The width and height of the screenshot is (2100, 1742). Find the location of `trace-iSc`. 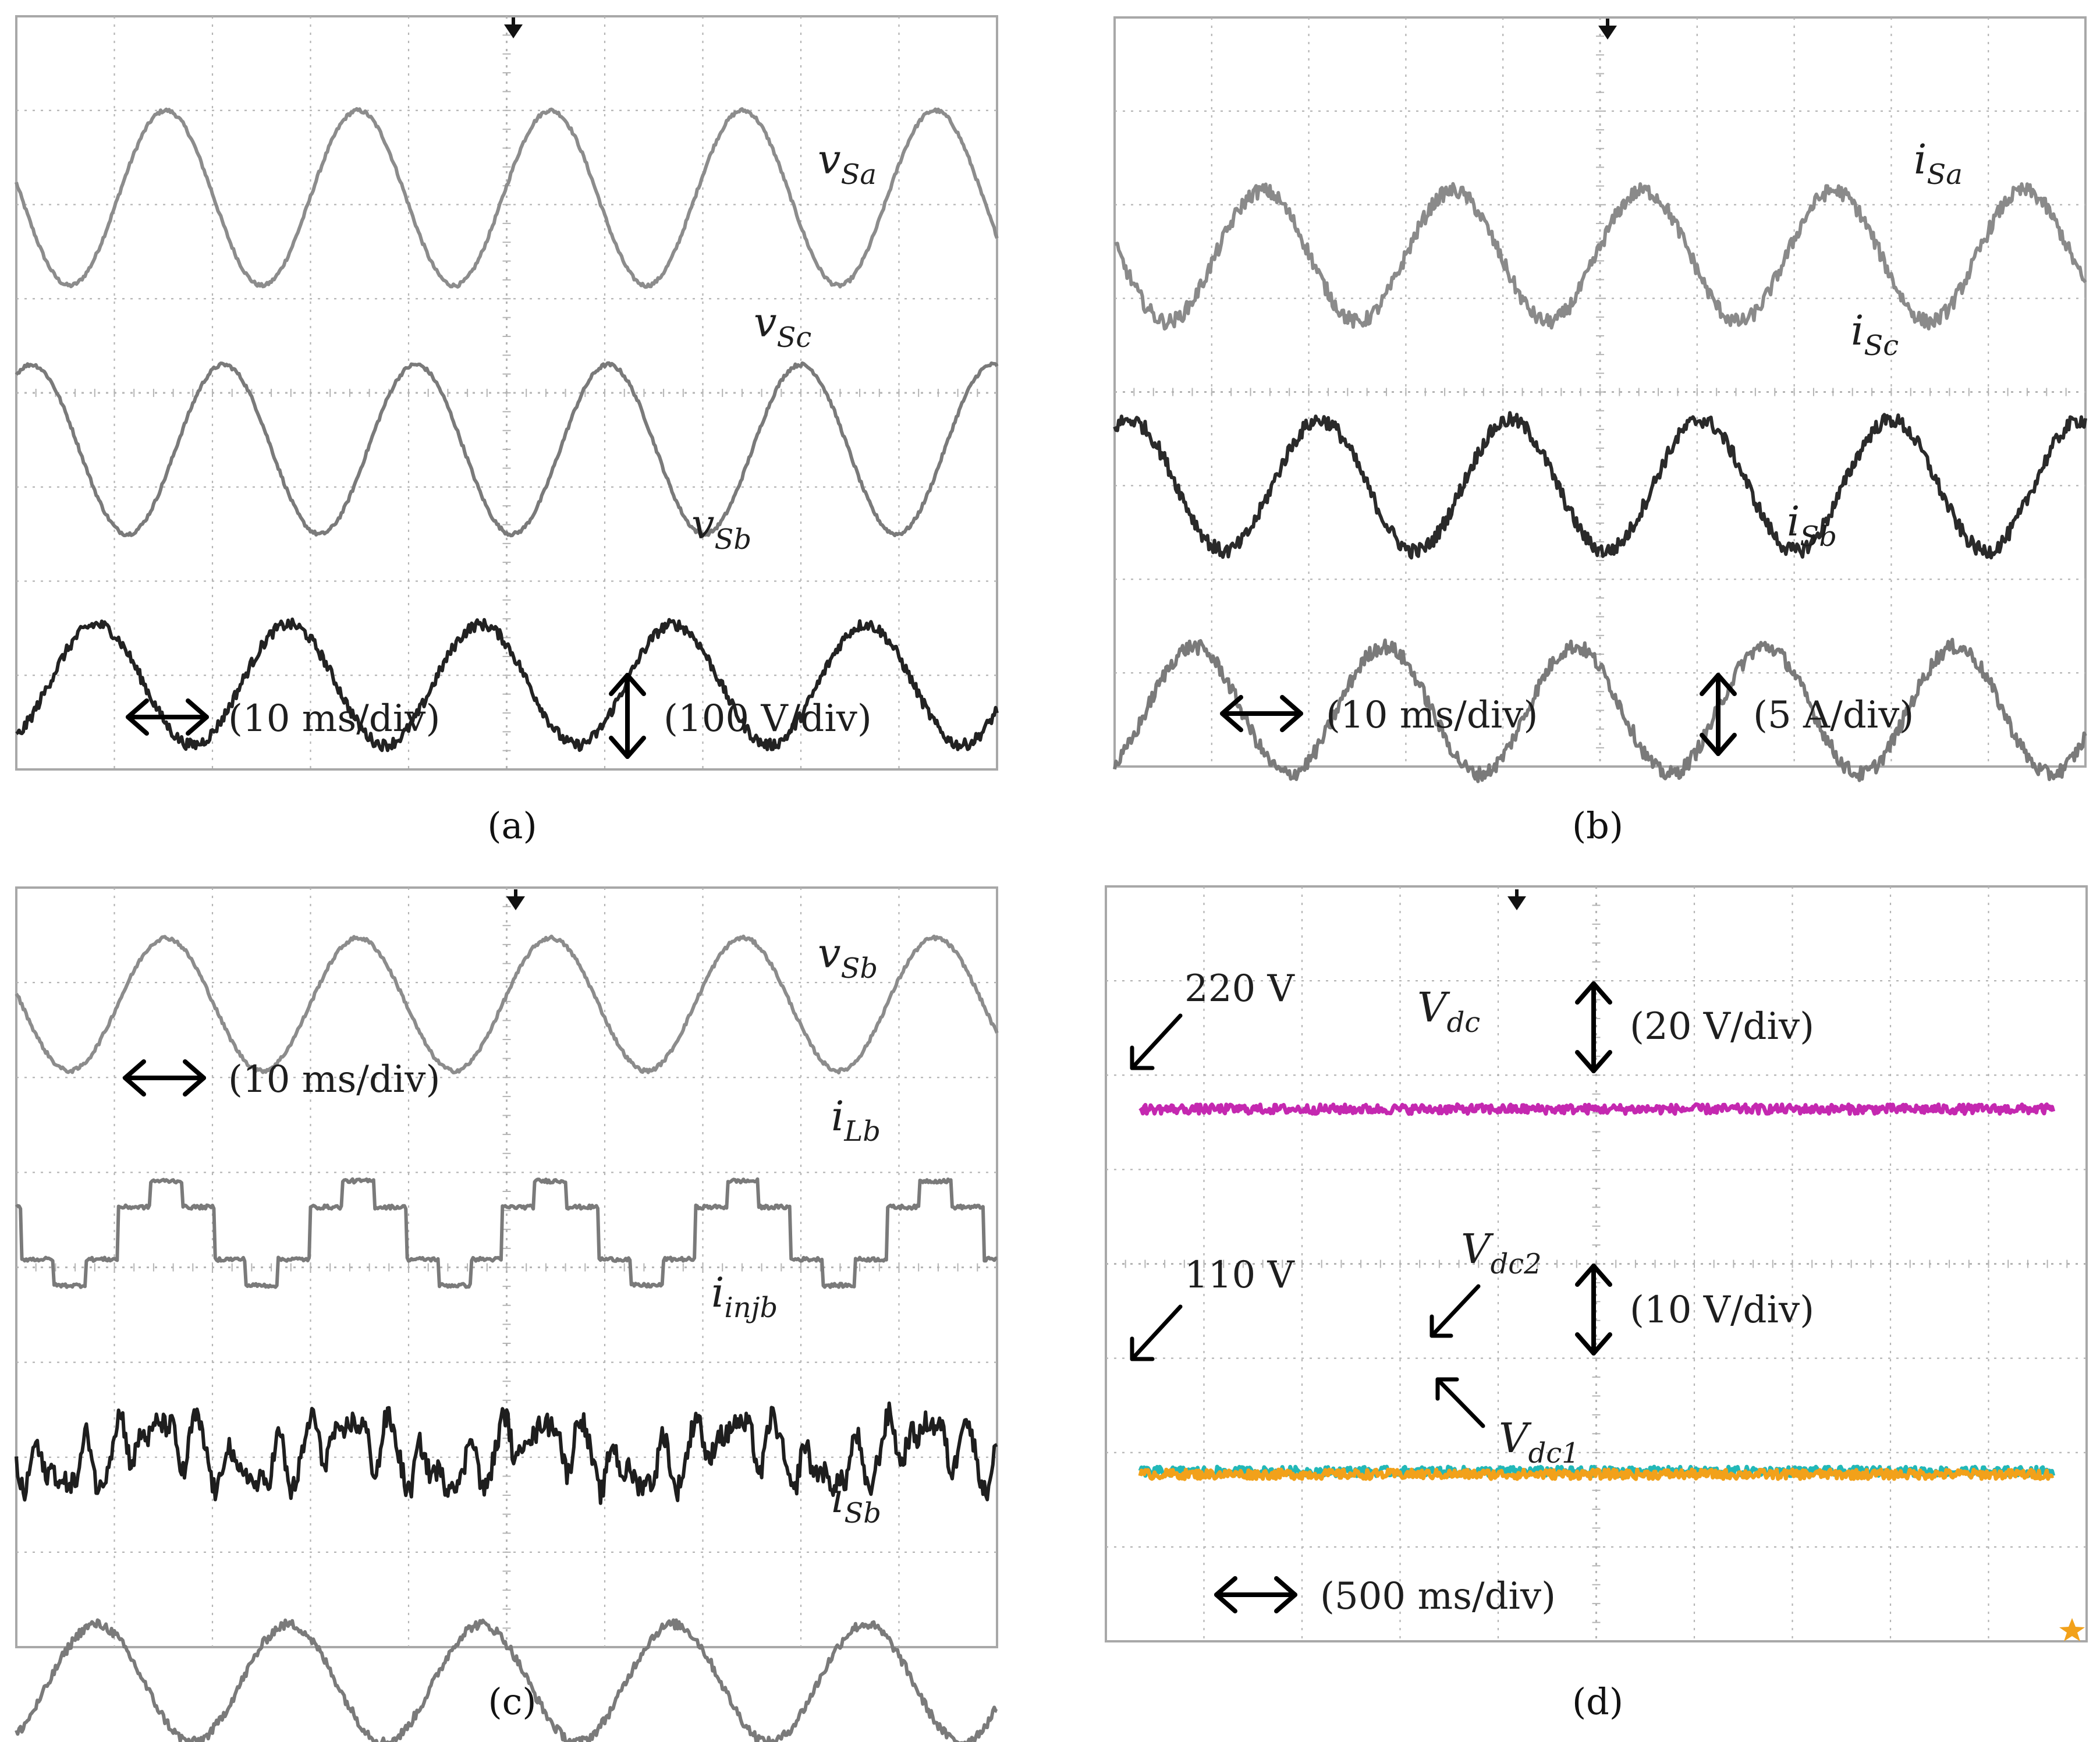

trace-iSc is located at coordinates (1600, 485).